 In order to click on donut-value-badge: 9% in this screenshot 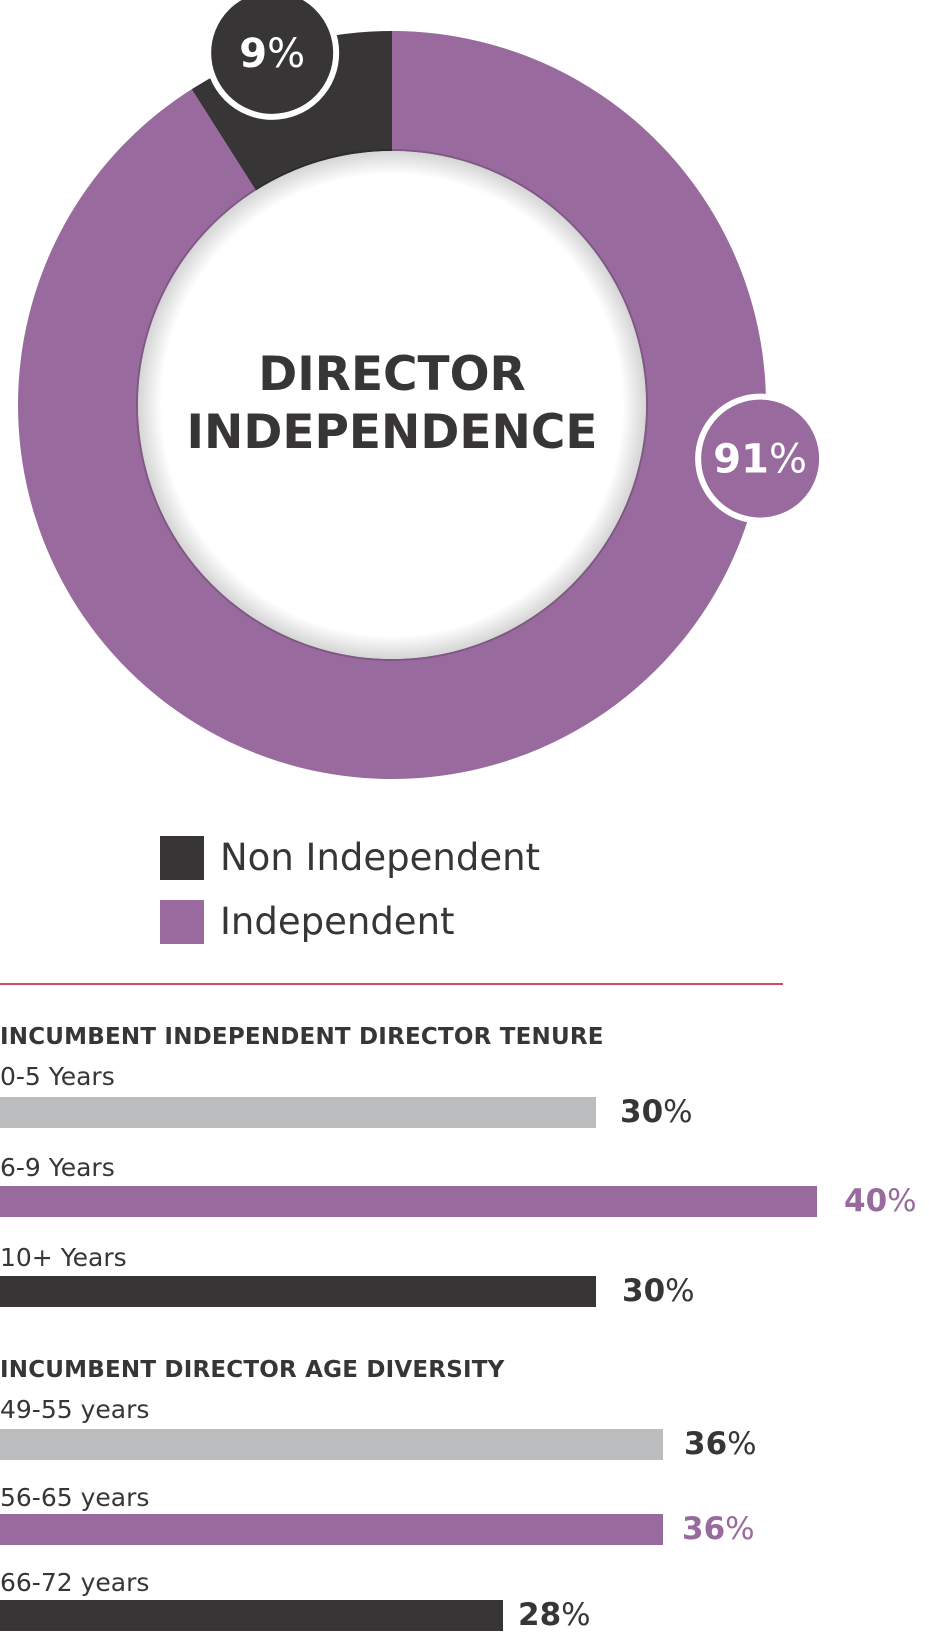, I will do `click(272, 60)`.